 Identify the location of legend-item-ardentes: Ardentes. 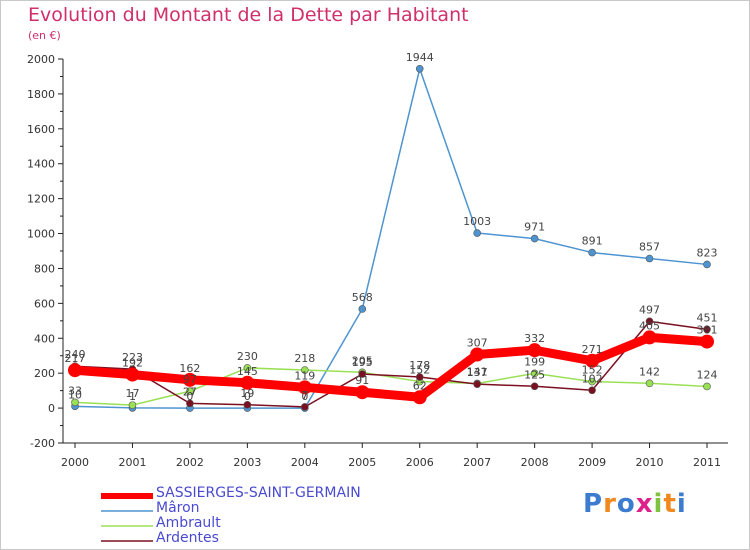
(261, 538).